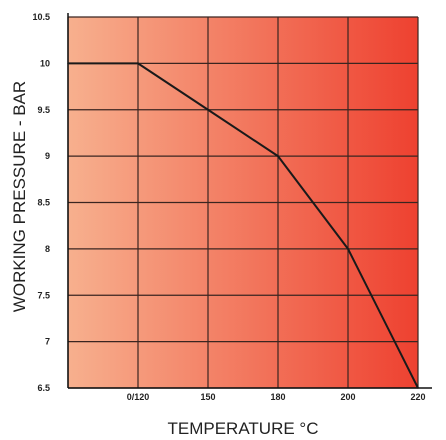  Describe the element at coordinates (207, 397) in the screenshot. I see `x-tick-label: 150` at that location.